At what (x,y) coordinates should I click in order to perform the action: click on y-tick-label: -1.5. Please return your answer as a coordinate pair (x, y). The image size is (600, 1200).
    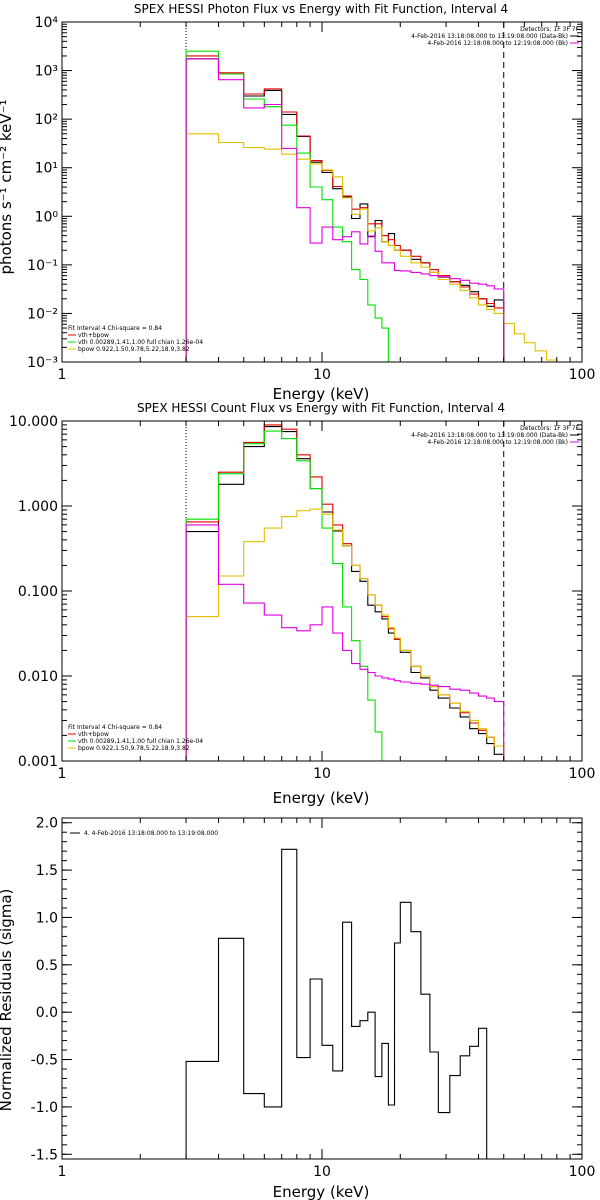
    Looking at the image, I should click on (44, 1155).